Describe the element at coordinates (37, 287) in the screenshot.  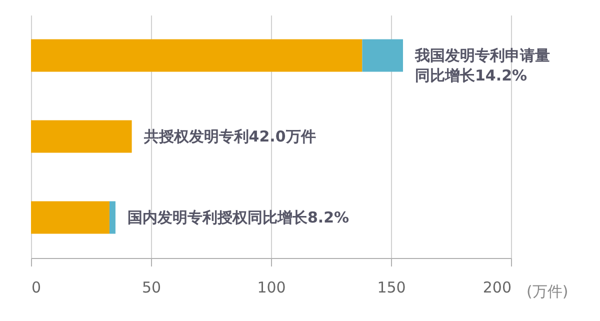
I see `x-tick-label: 0` at that location.